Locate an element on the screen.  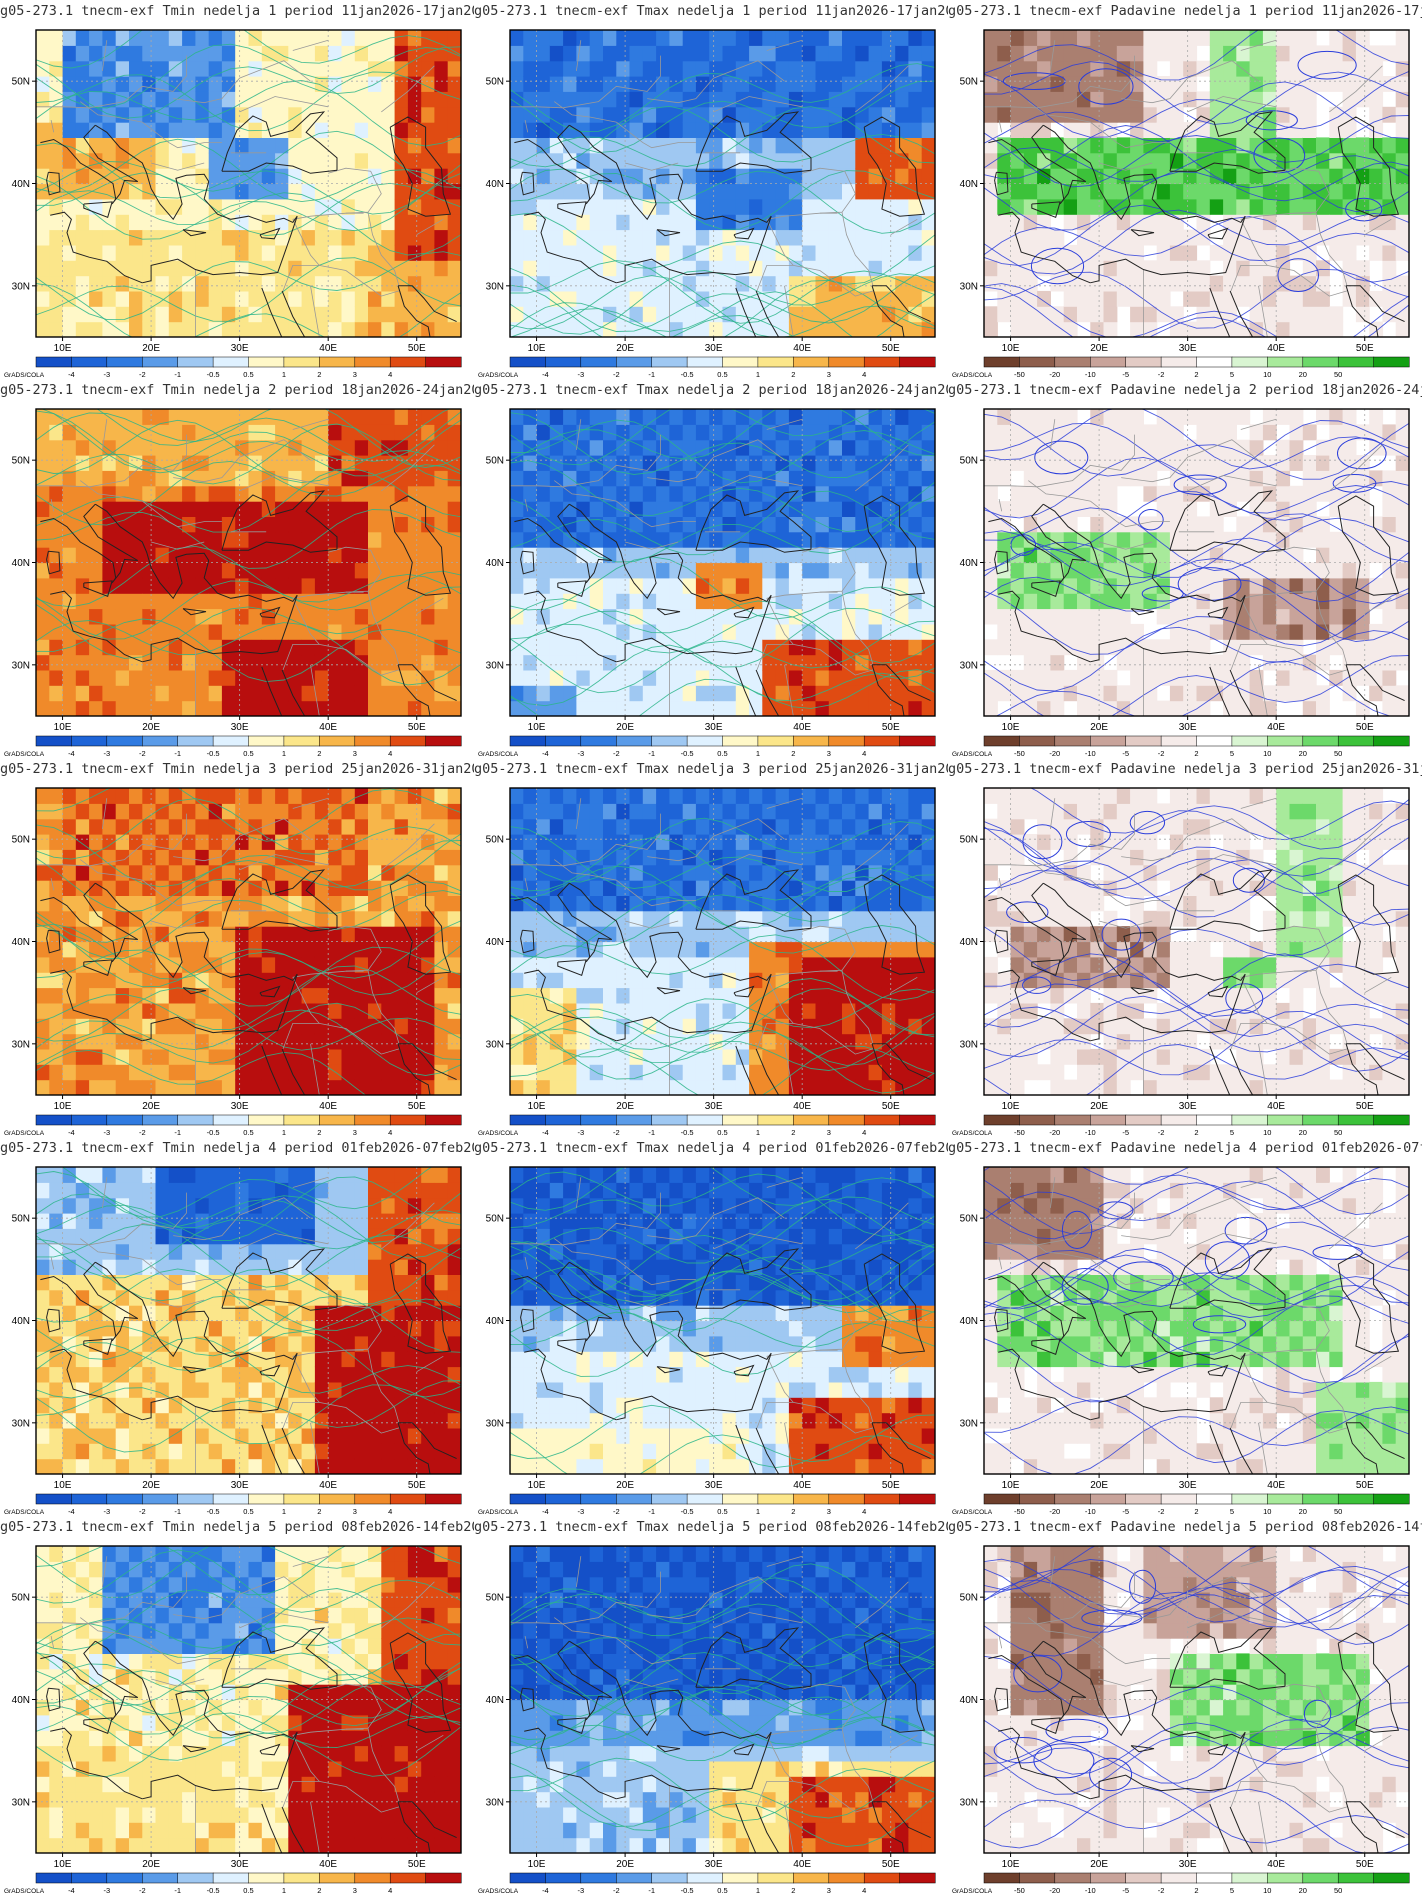
lat-tick-label: 30N is located at coordinates (495, 665).